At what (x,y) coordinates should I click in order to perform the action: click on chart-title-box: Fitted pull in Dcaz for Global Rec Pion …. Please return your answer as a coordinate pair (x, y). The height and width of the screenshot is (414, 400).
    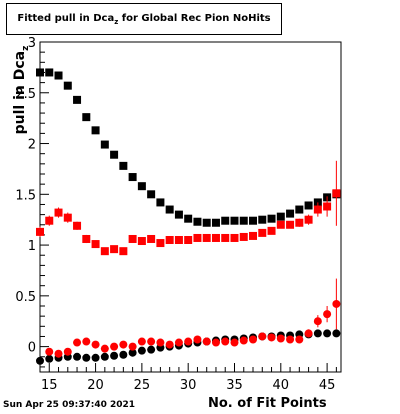
    Looking at the image, I should click on (144, 19).